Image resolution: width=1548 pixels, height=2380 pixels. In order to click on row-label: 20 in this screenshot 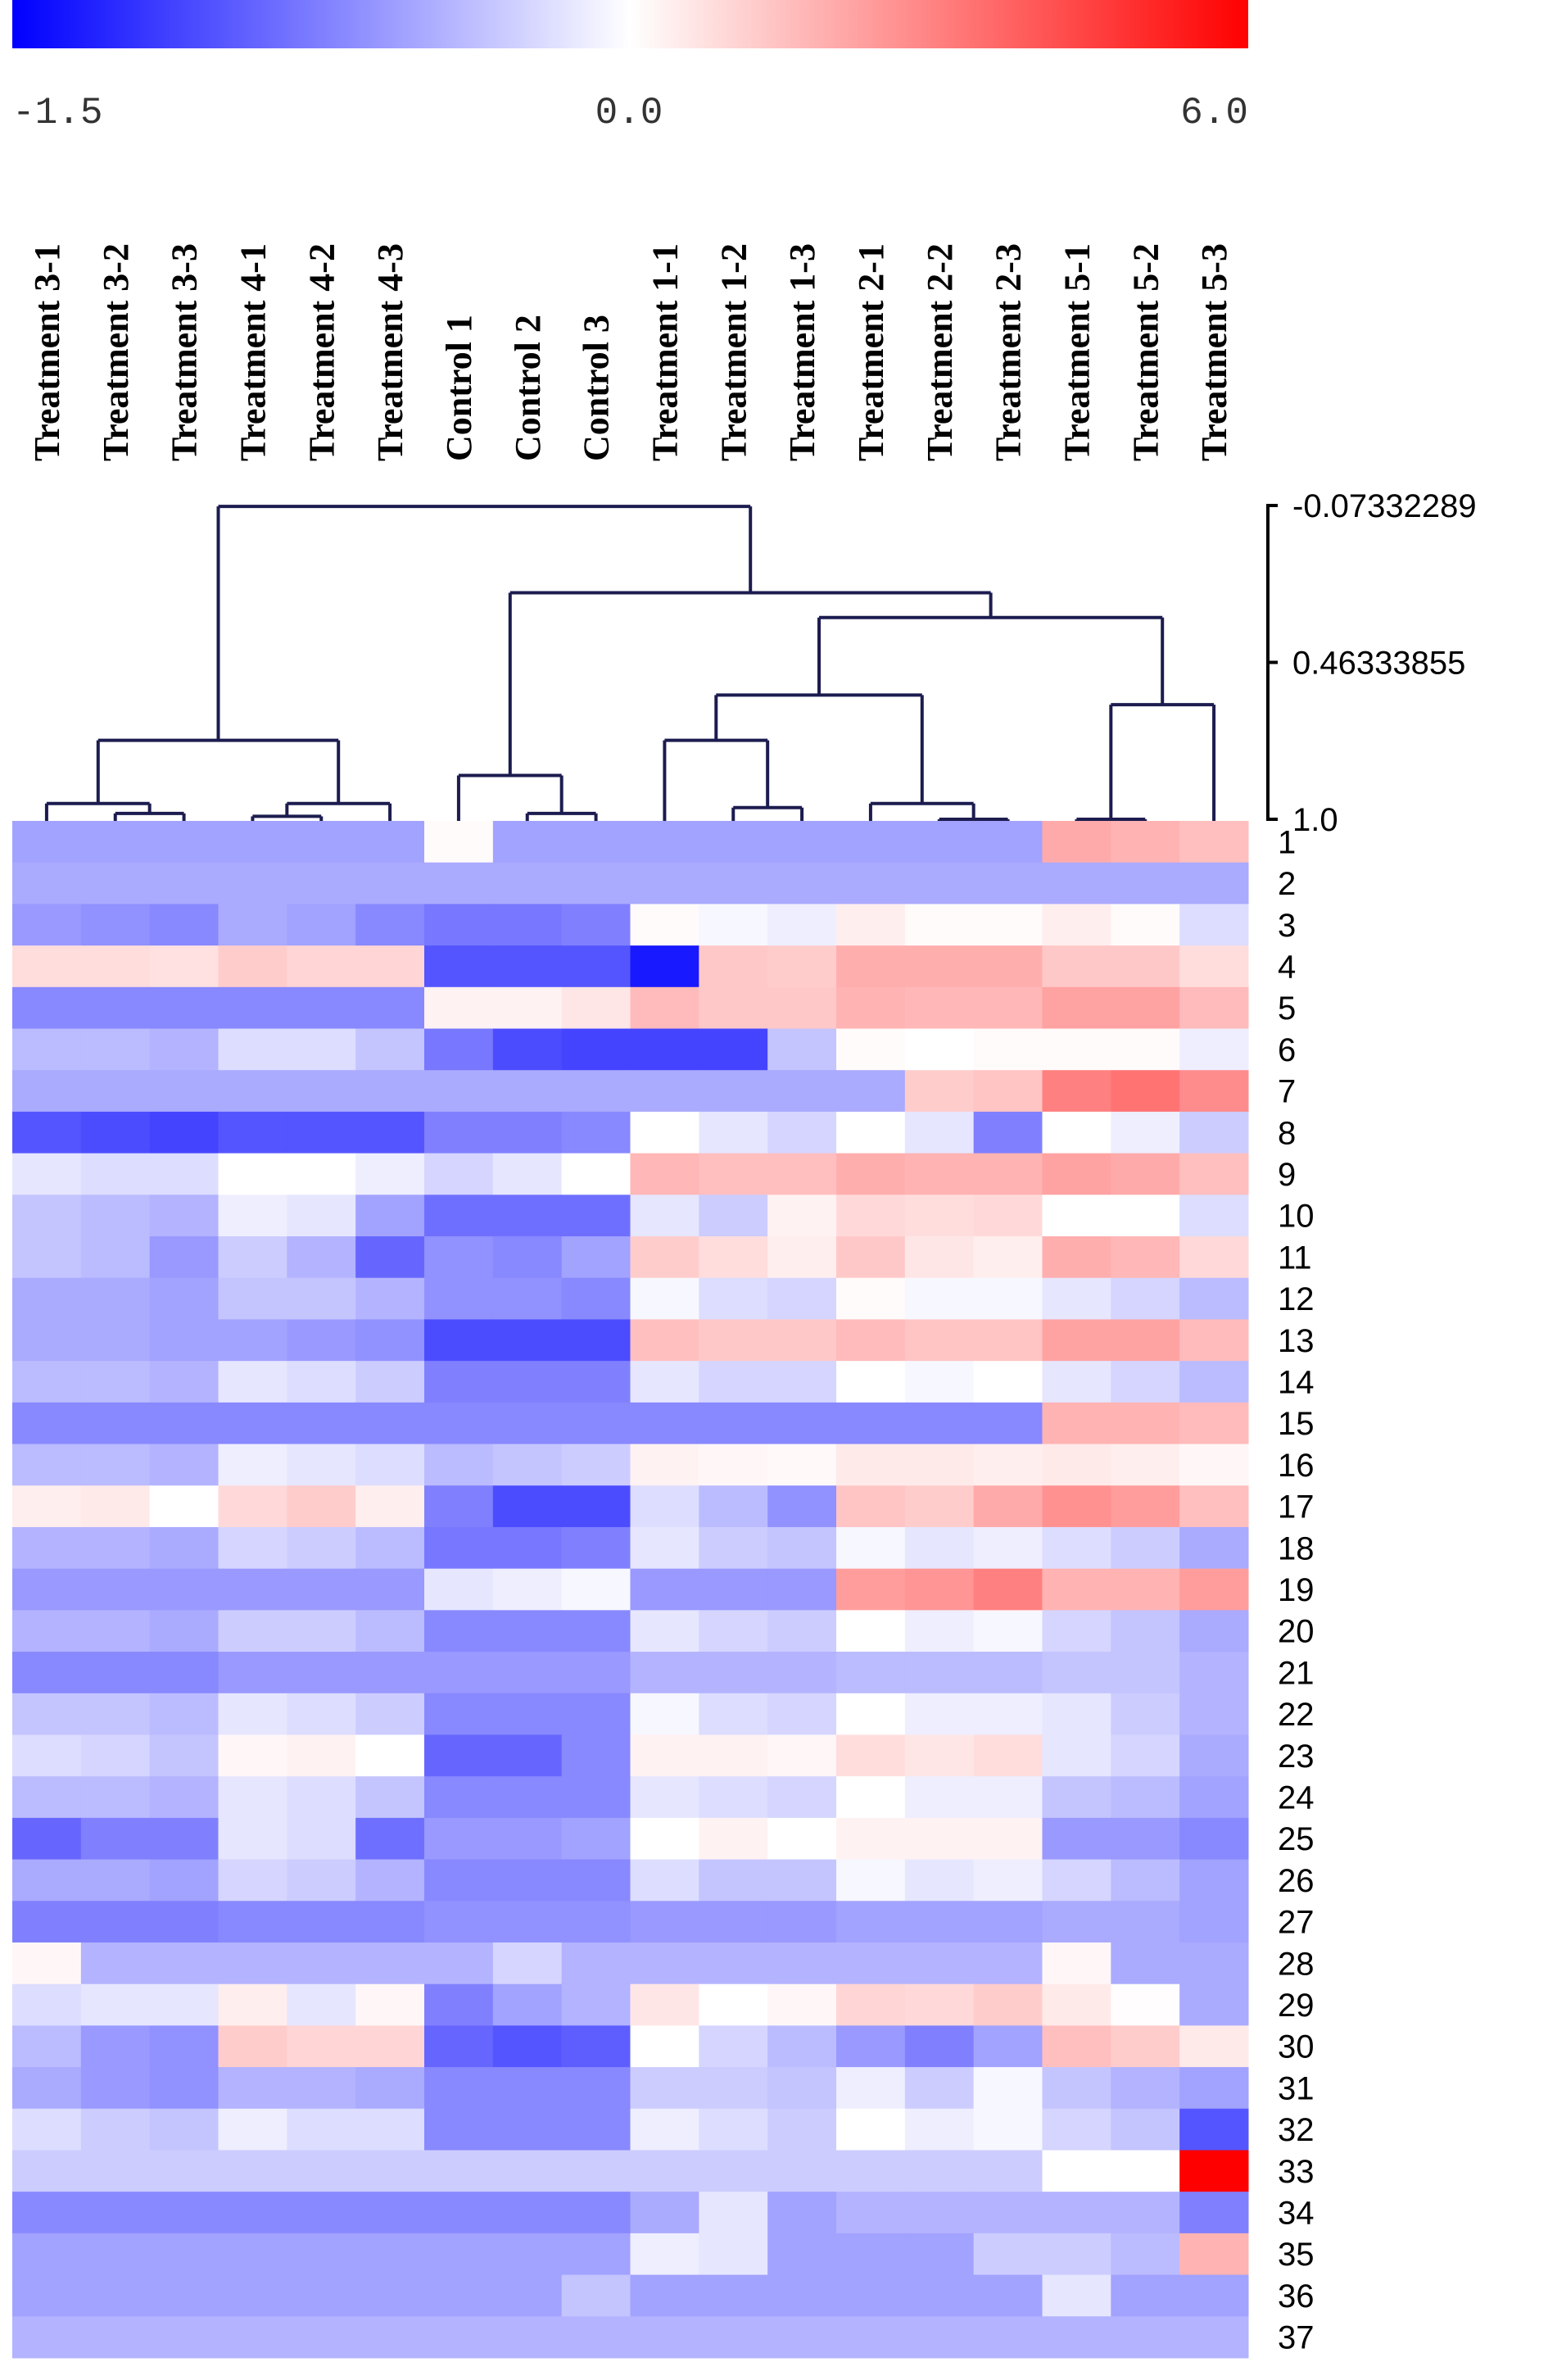, I will do `click(1296, 1632)`.